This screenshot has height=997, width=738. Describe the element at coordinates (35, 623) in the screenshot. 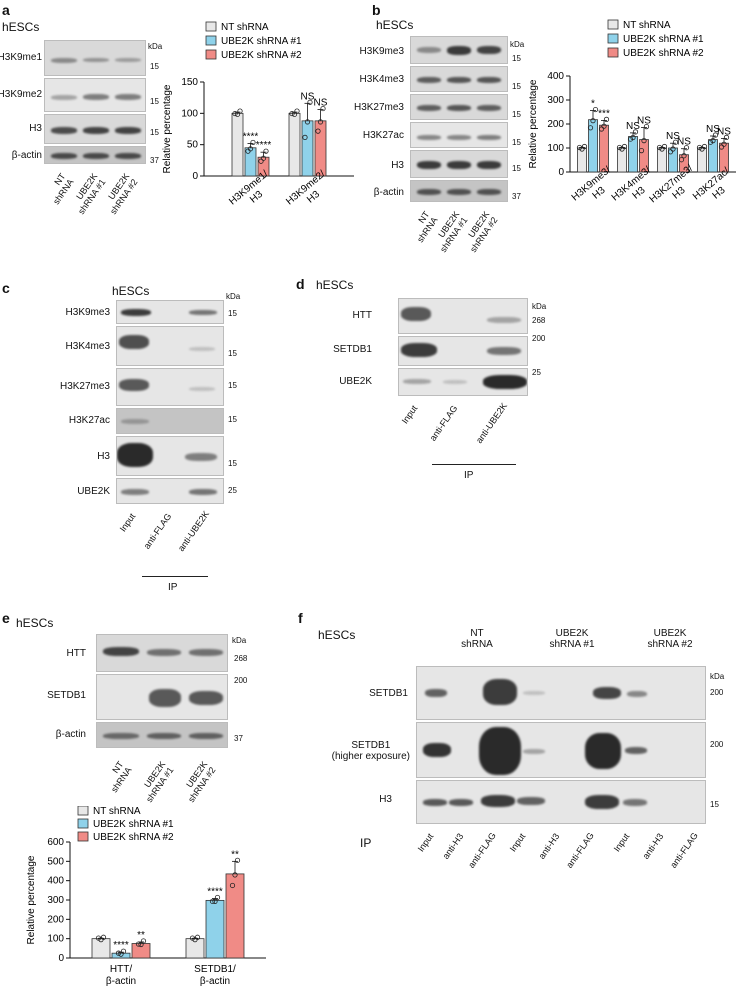

I see `panel-e-title: hESCs` at that location.